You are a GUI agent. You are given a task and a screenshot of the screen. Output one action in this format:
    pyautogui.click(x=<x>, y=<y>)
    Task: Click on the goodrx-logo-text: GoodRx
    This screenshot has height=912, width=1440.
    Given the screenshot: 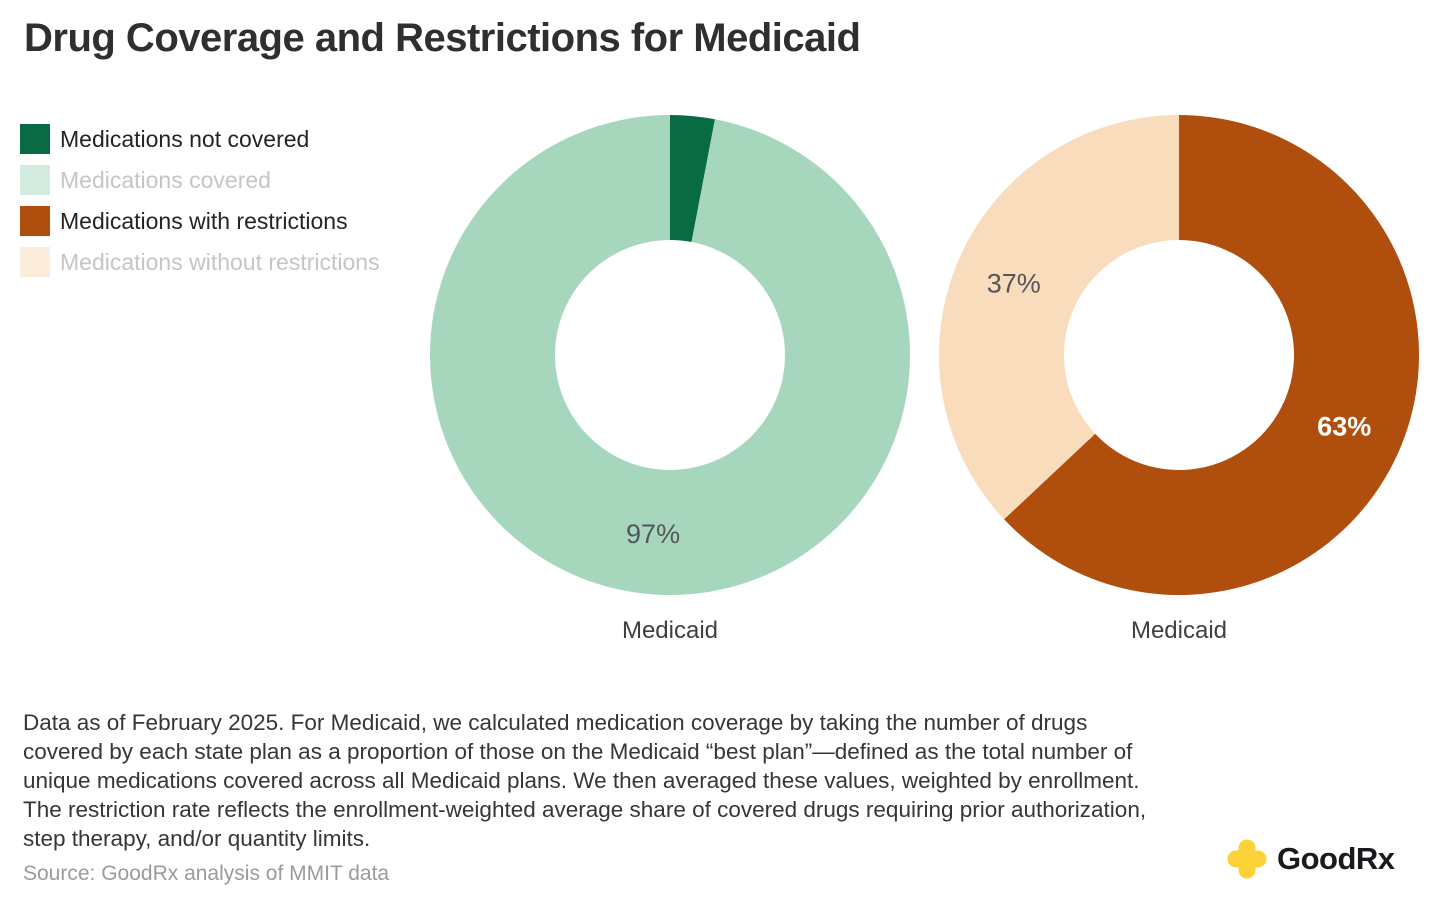 What is the action you would take?
    pyautogui.click(x=1336, y=858)
    